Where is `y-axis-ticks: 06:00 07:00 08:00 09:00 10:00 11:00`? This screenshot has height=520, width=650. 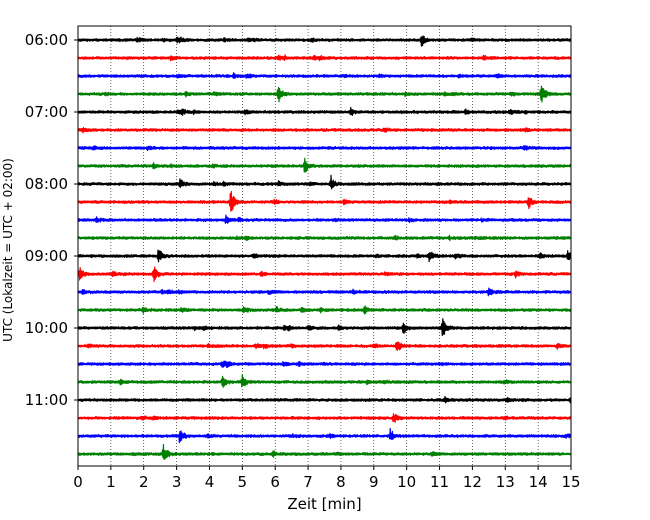
y-axis-ticks: 06:00 07:00 08:00 09:00 10:00 11:00 is located at coordinates (51, 220).